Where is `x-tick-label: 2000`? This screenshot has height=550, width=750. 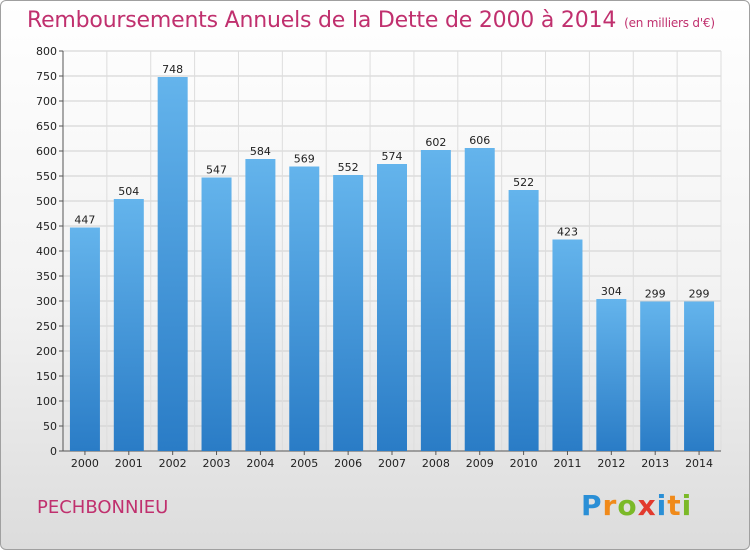
x-tick-label: 2000 is located at coordinates (85, 463).